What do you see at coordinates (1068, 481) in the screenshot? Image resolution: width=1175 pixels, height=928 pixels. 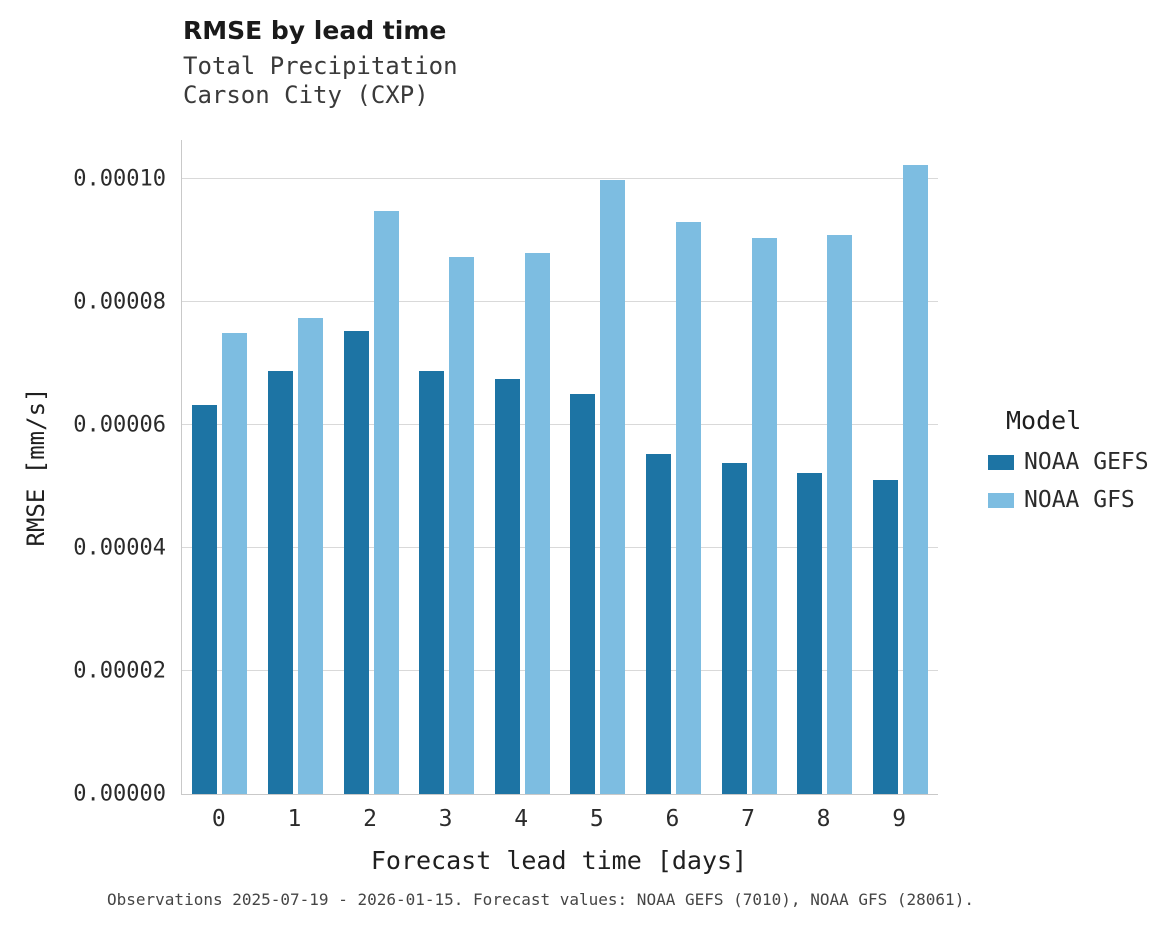 I see `legend-items: NOAA GEFS NOAA GFS` at bounding box center [1068, 481].